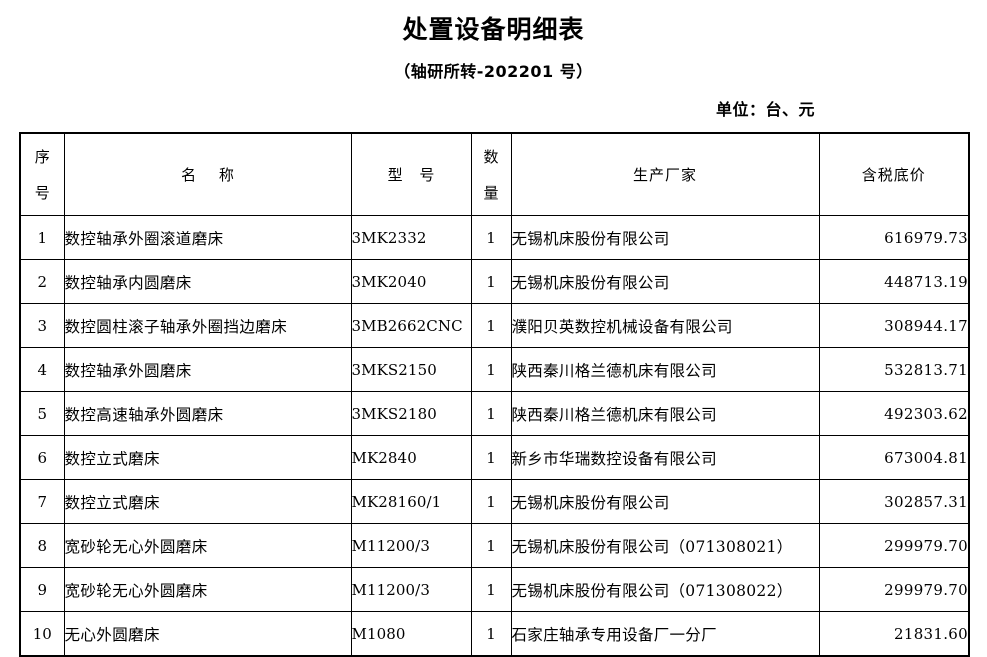 The image size is (987, 657). What do you see at coordinates (411, 237) in the screenshot?
I see `cell-model: 3MK2332` at bounding box center [411, 237].